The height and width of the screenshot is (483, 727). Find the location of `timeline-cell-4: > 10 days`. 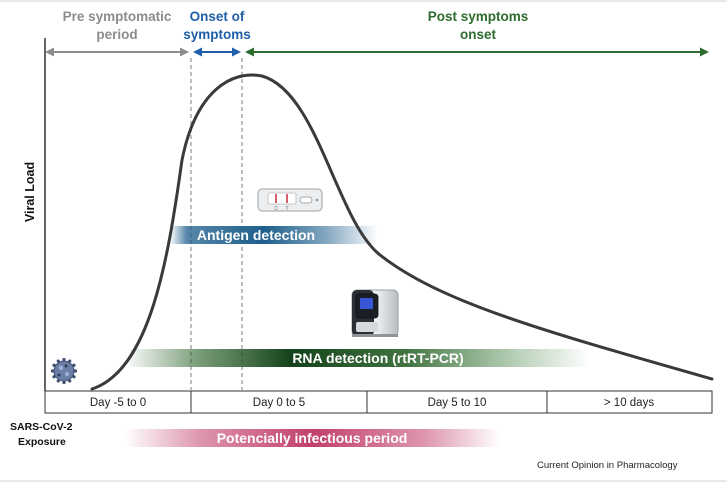

timeline-cell-4: > 10 days is located at coordinates (629, 403).